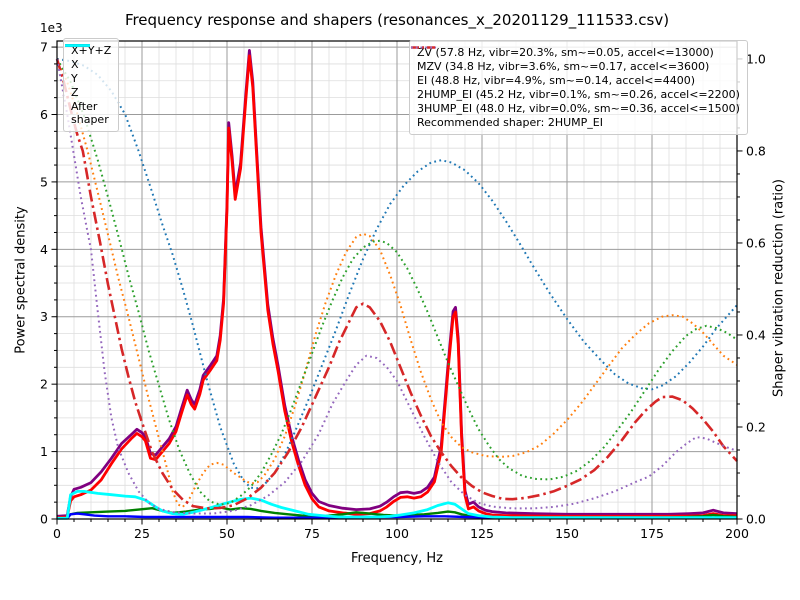  What do you see at coordinates (756, 519) in the screenshot?
I see `svg-text: 0.0` at bounding box center [756, 519].